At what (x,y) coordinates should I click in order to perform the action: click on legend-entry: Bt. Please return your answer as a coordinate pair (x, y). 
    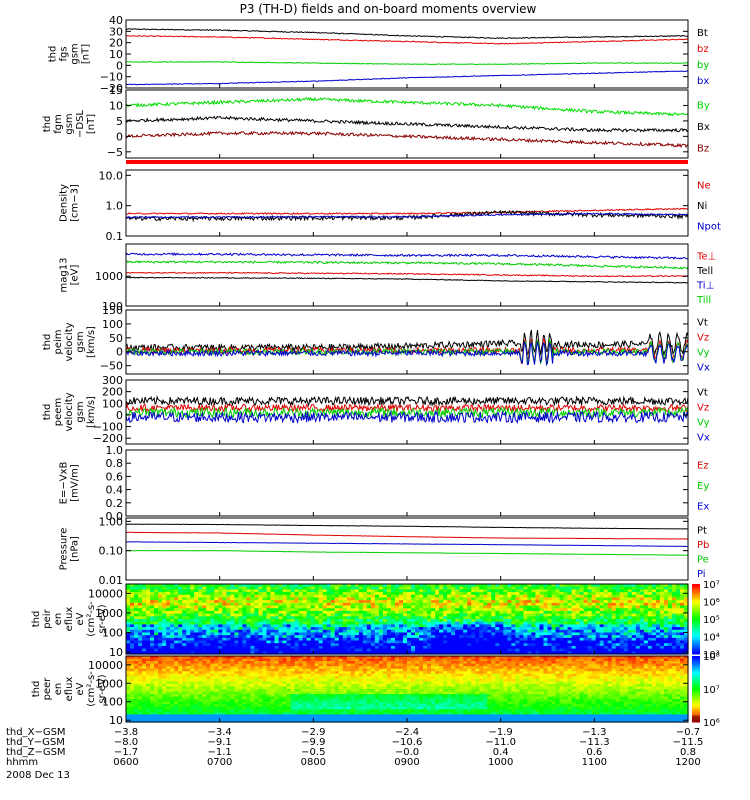
    Looking at the image, I should click on (702, 33).